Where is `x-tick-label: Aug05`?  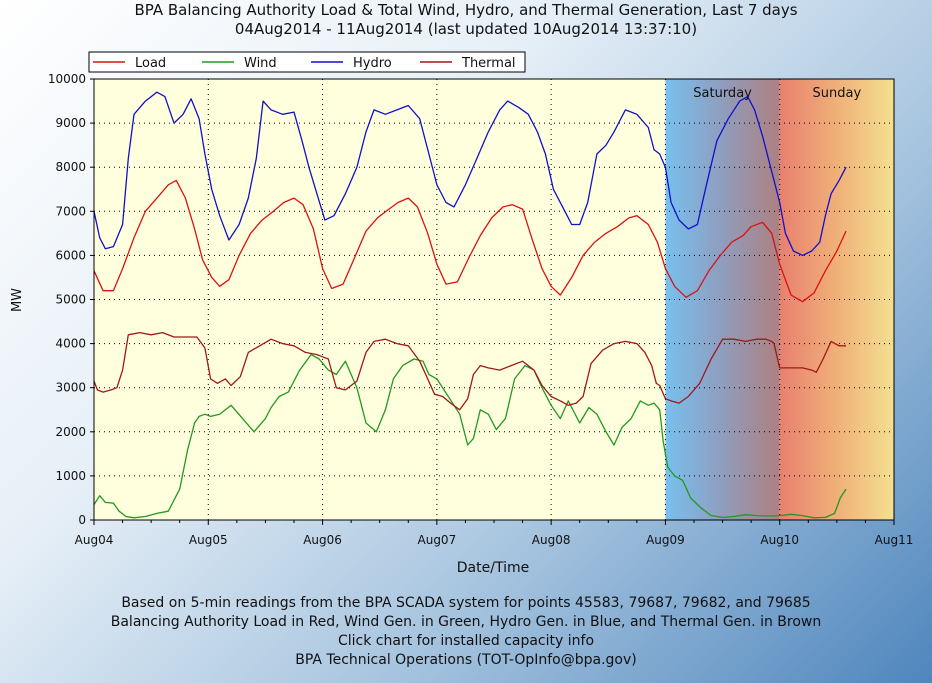
x-tick-label: Aug05 is located at coordinates (208, 540).